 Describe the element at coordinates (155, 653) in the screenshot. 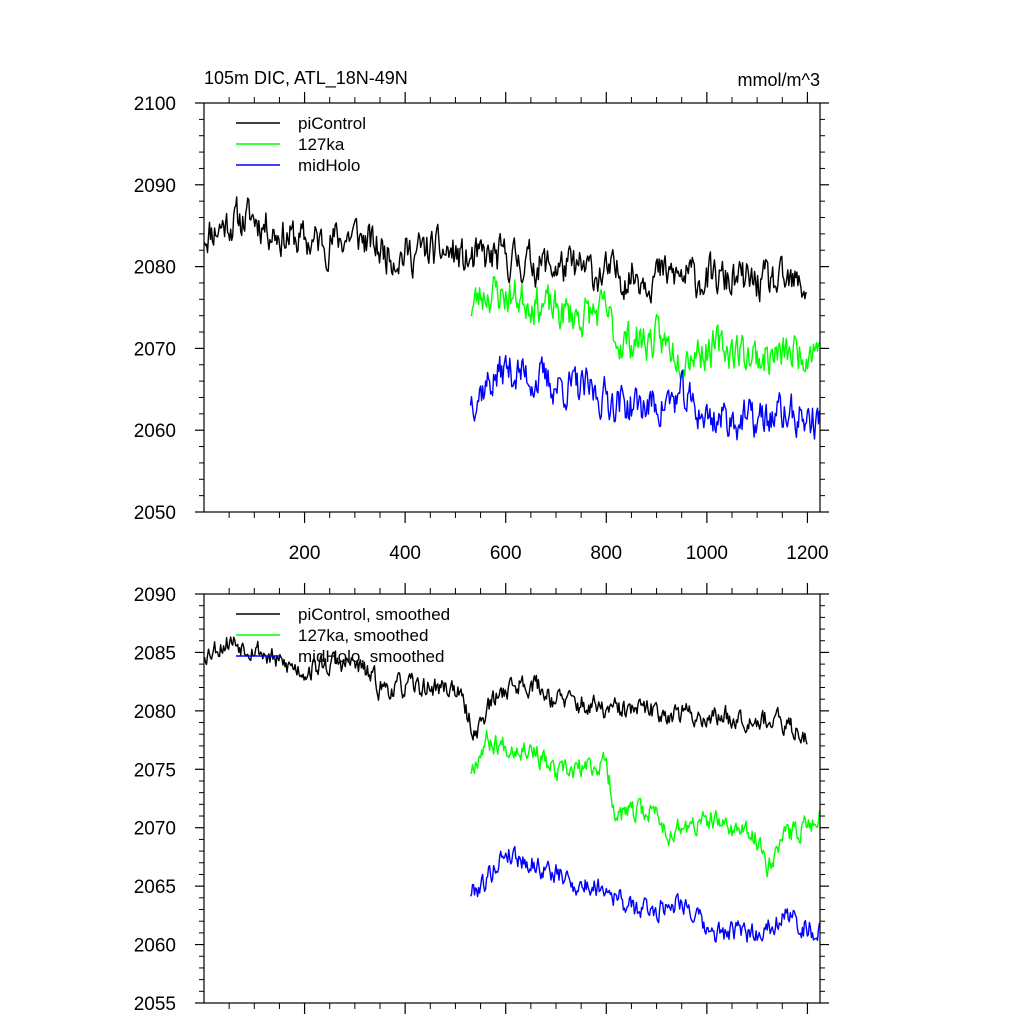

I see `y-tick-label: 2085` at that location.